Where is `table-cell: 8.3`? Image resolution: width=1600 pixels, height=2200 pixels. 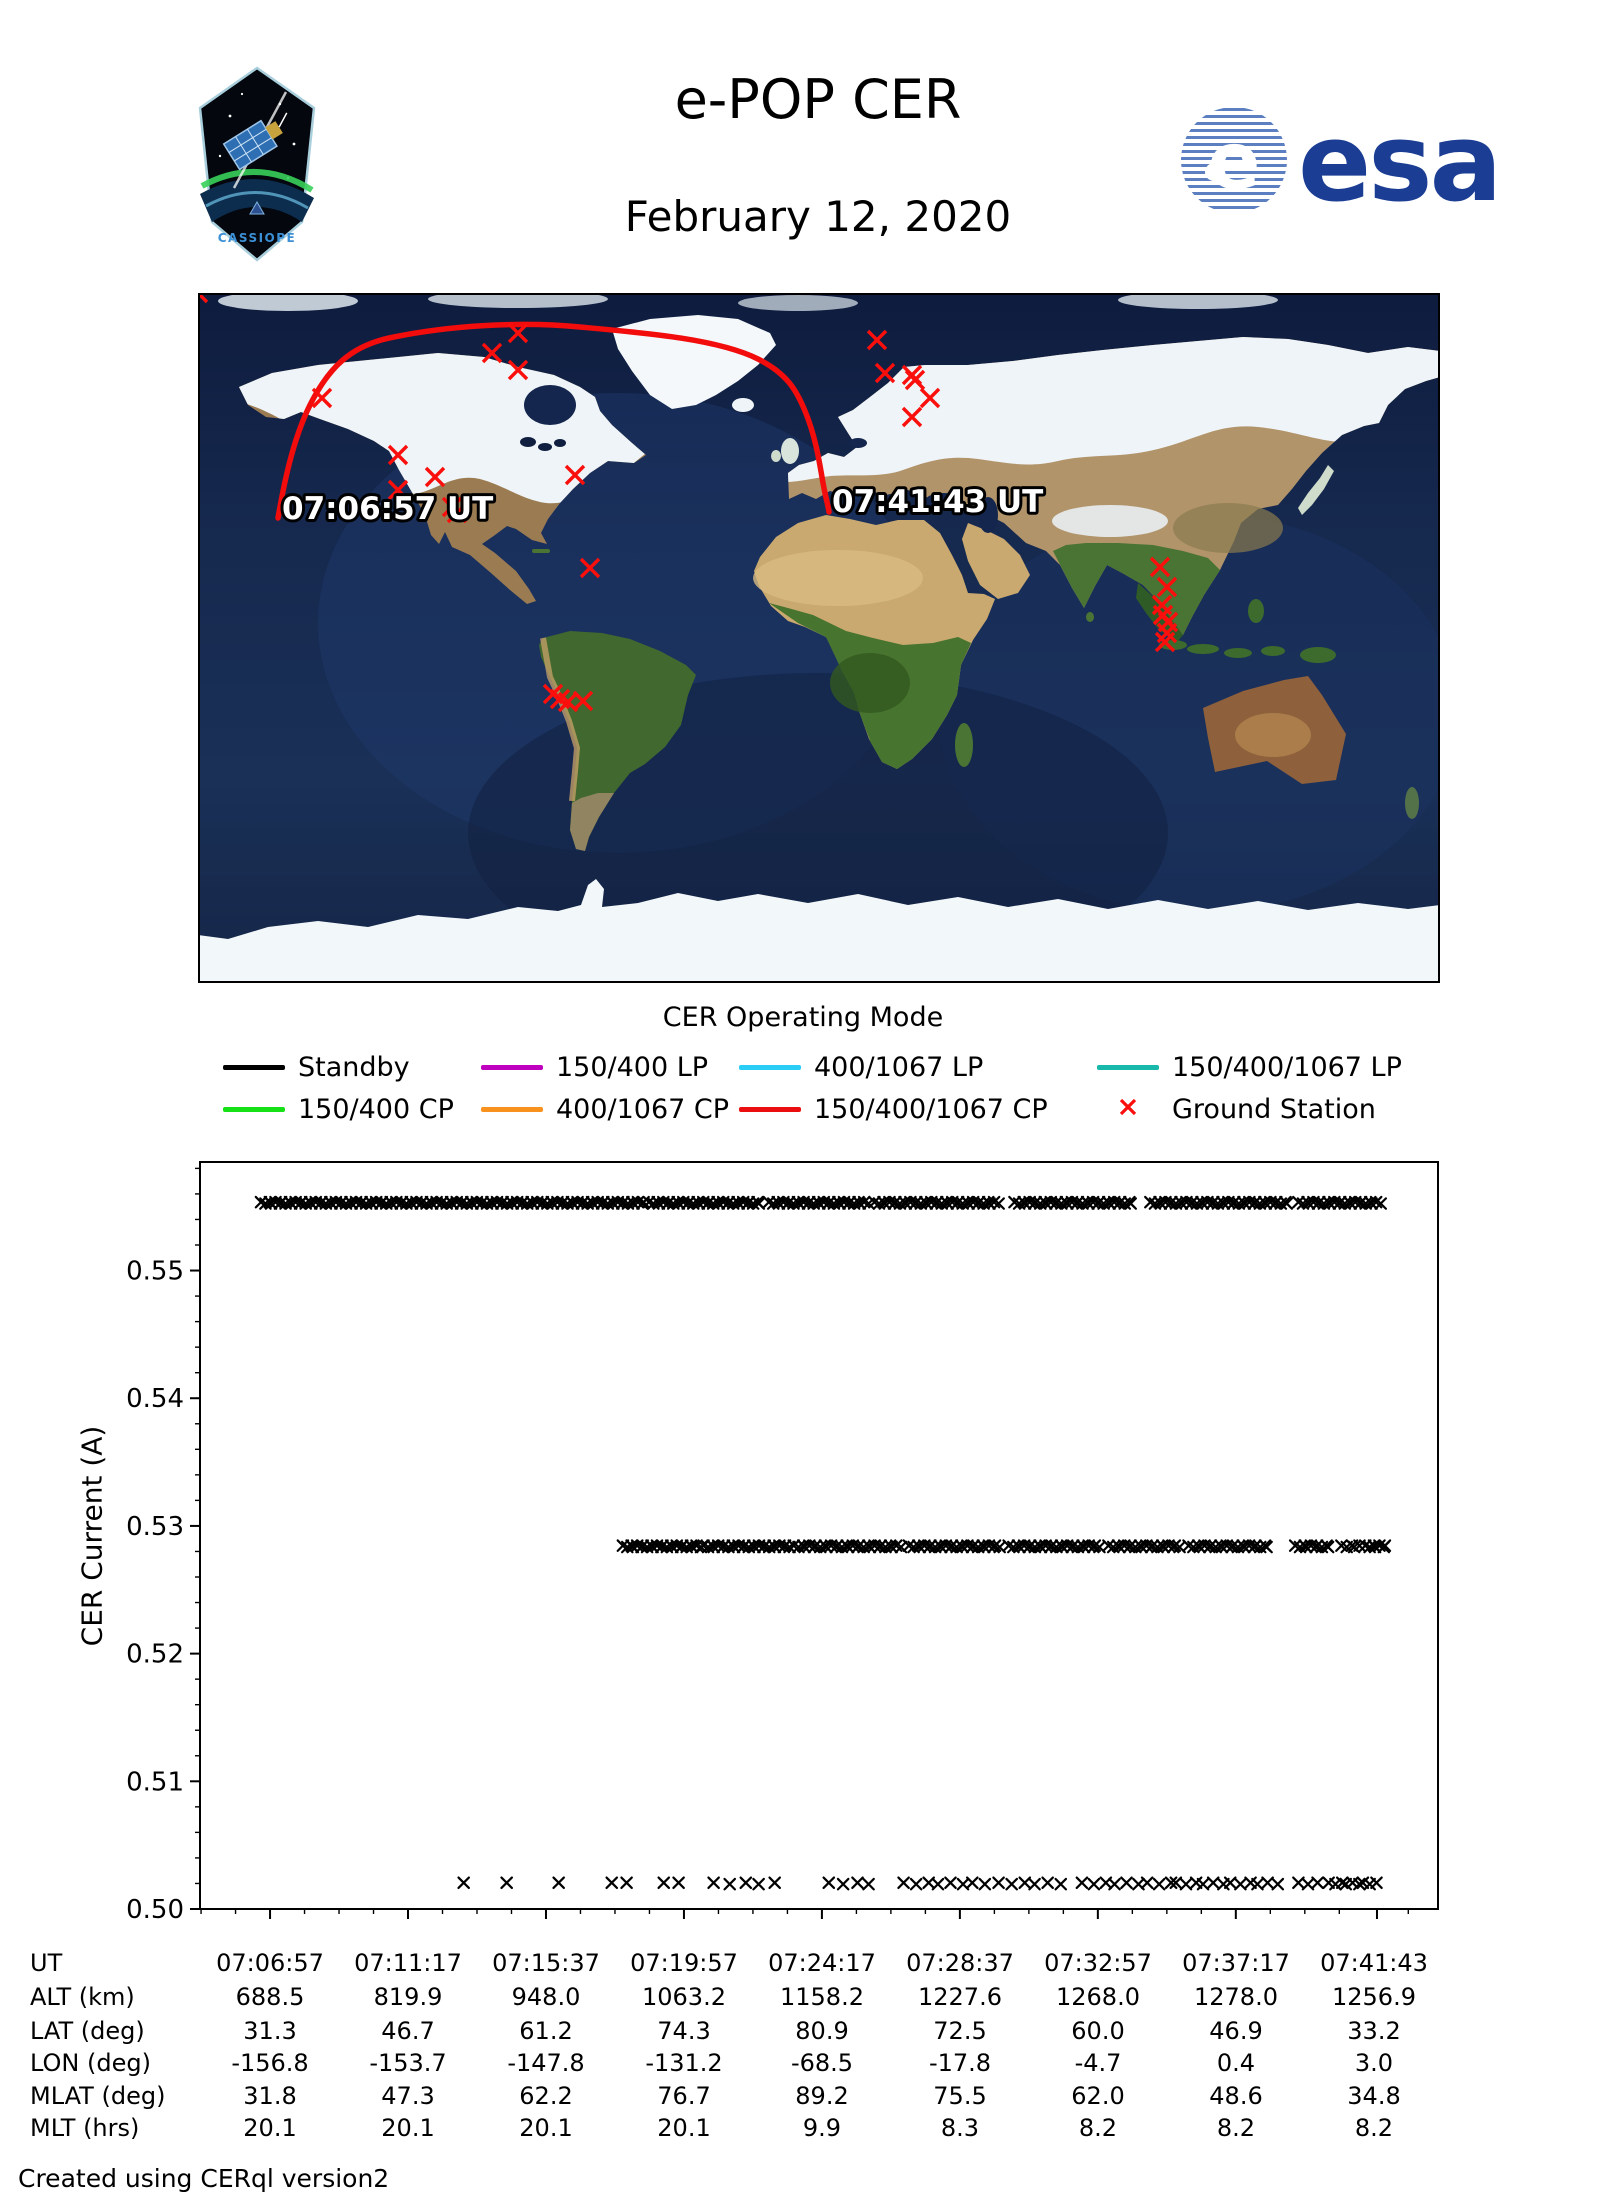 table-cell: 8.3 is located at coordinates (960, 2128).